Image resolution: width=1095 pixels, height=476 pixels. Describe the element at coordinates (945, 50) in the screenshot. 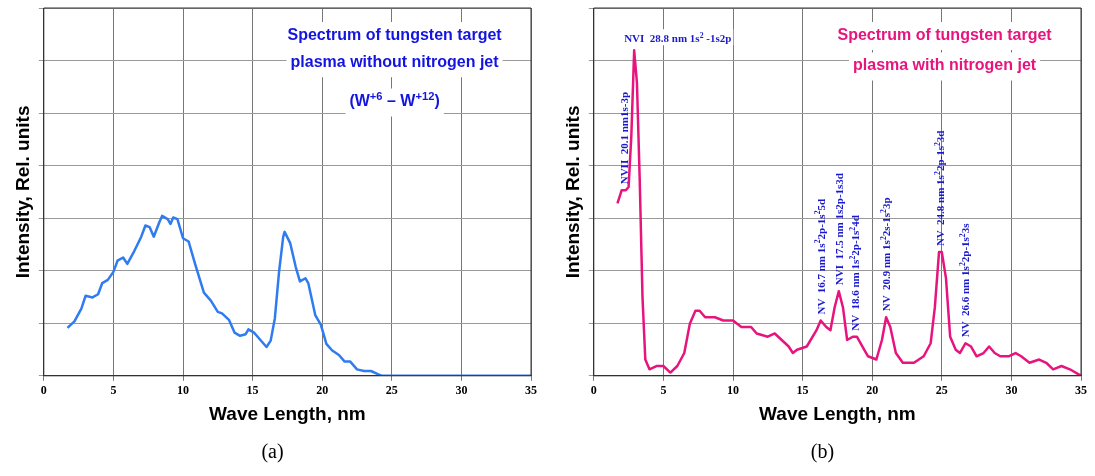

I see `annotation: Spectrum of tungsten target plasma with nitrogen jet` at that location.